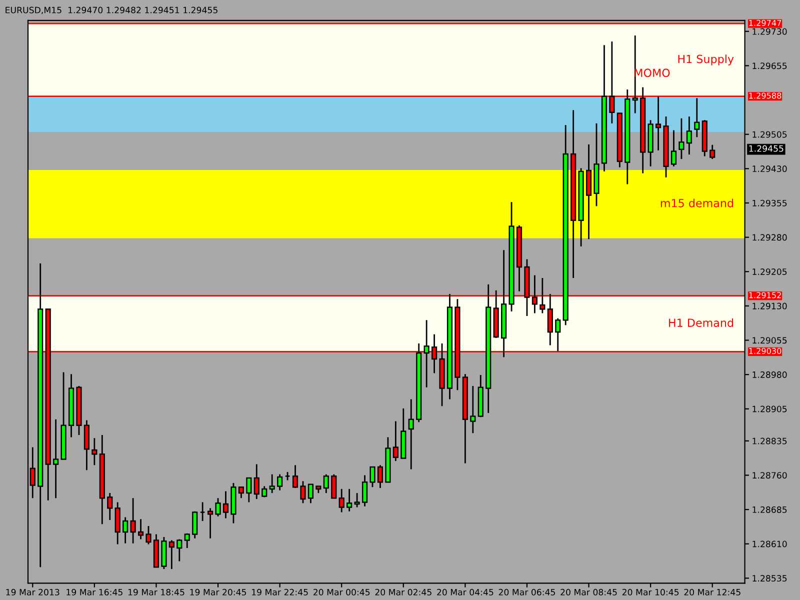 The image size is (800, 600). I want to click on text: 1.29455, so click(766, 148).